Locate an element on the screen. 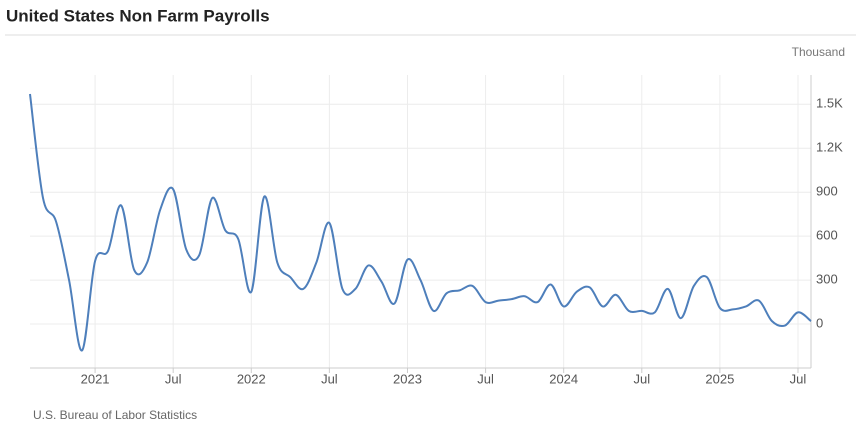 Image resolution: width=856 pixels, height=434 pixels. y-tick-label: 900 is located at coordinates (827, 191).